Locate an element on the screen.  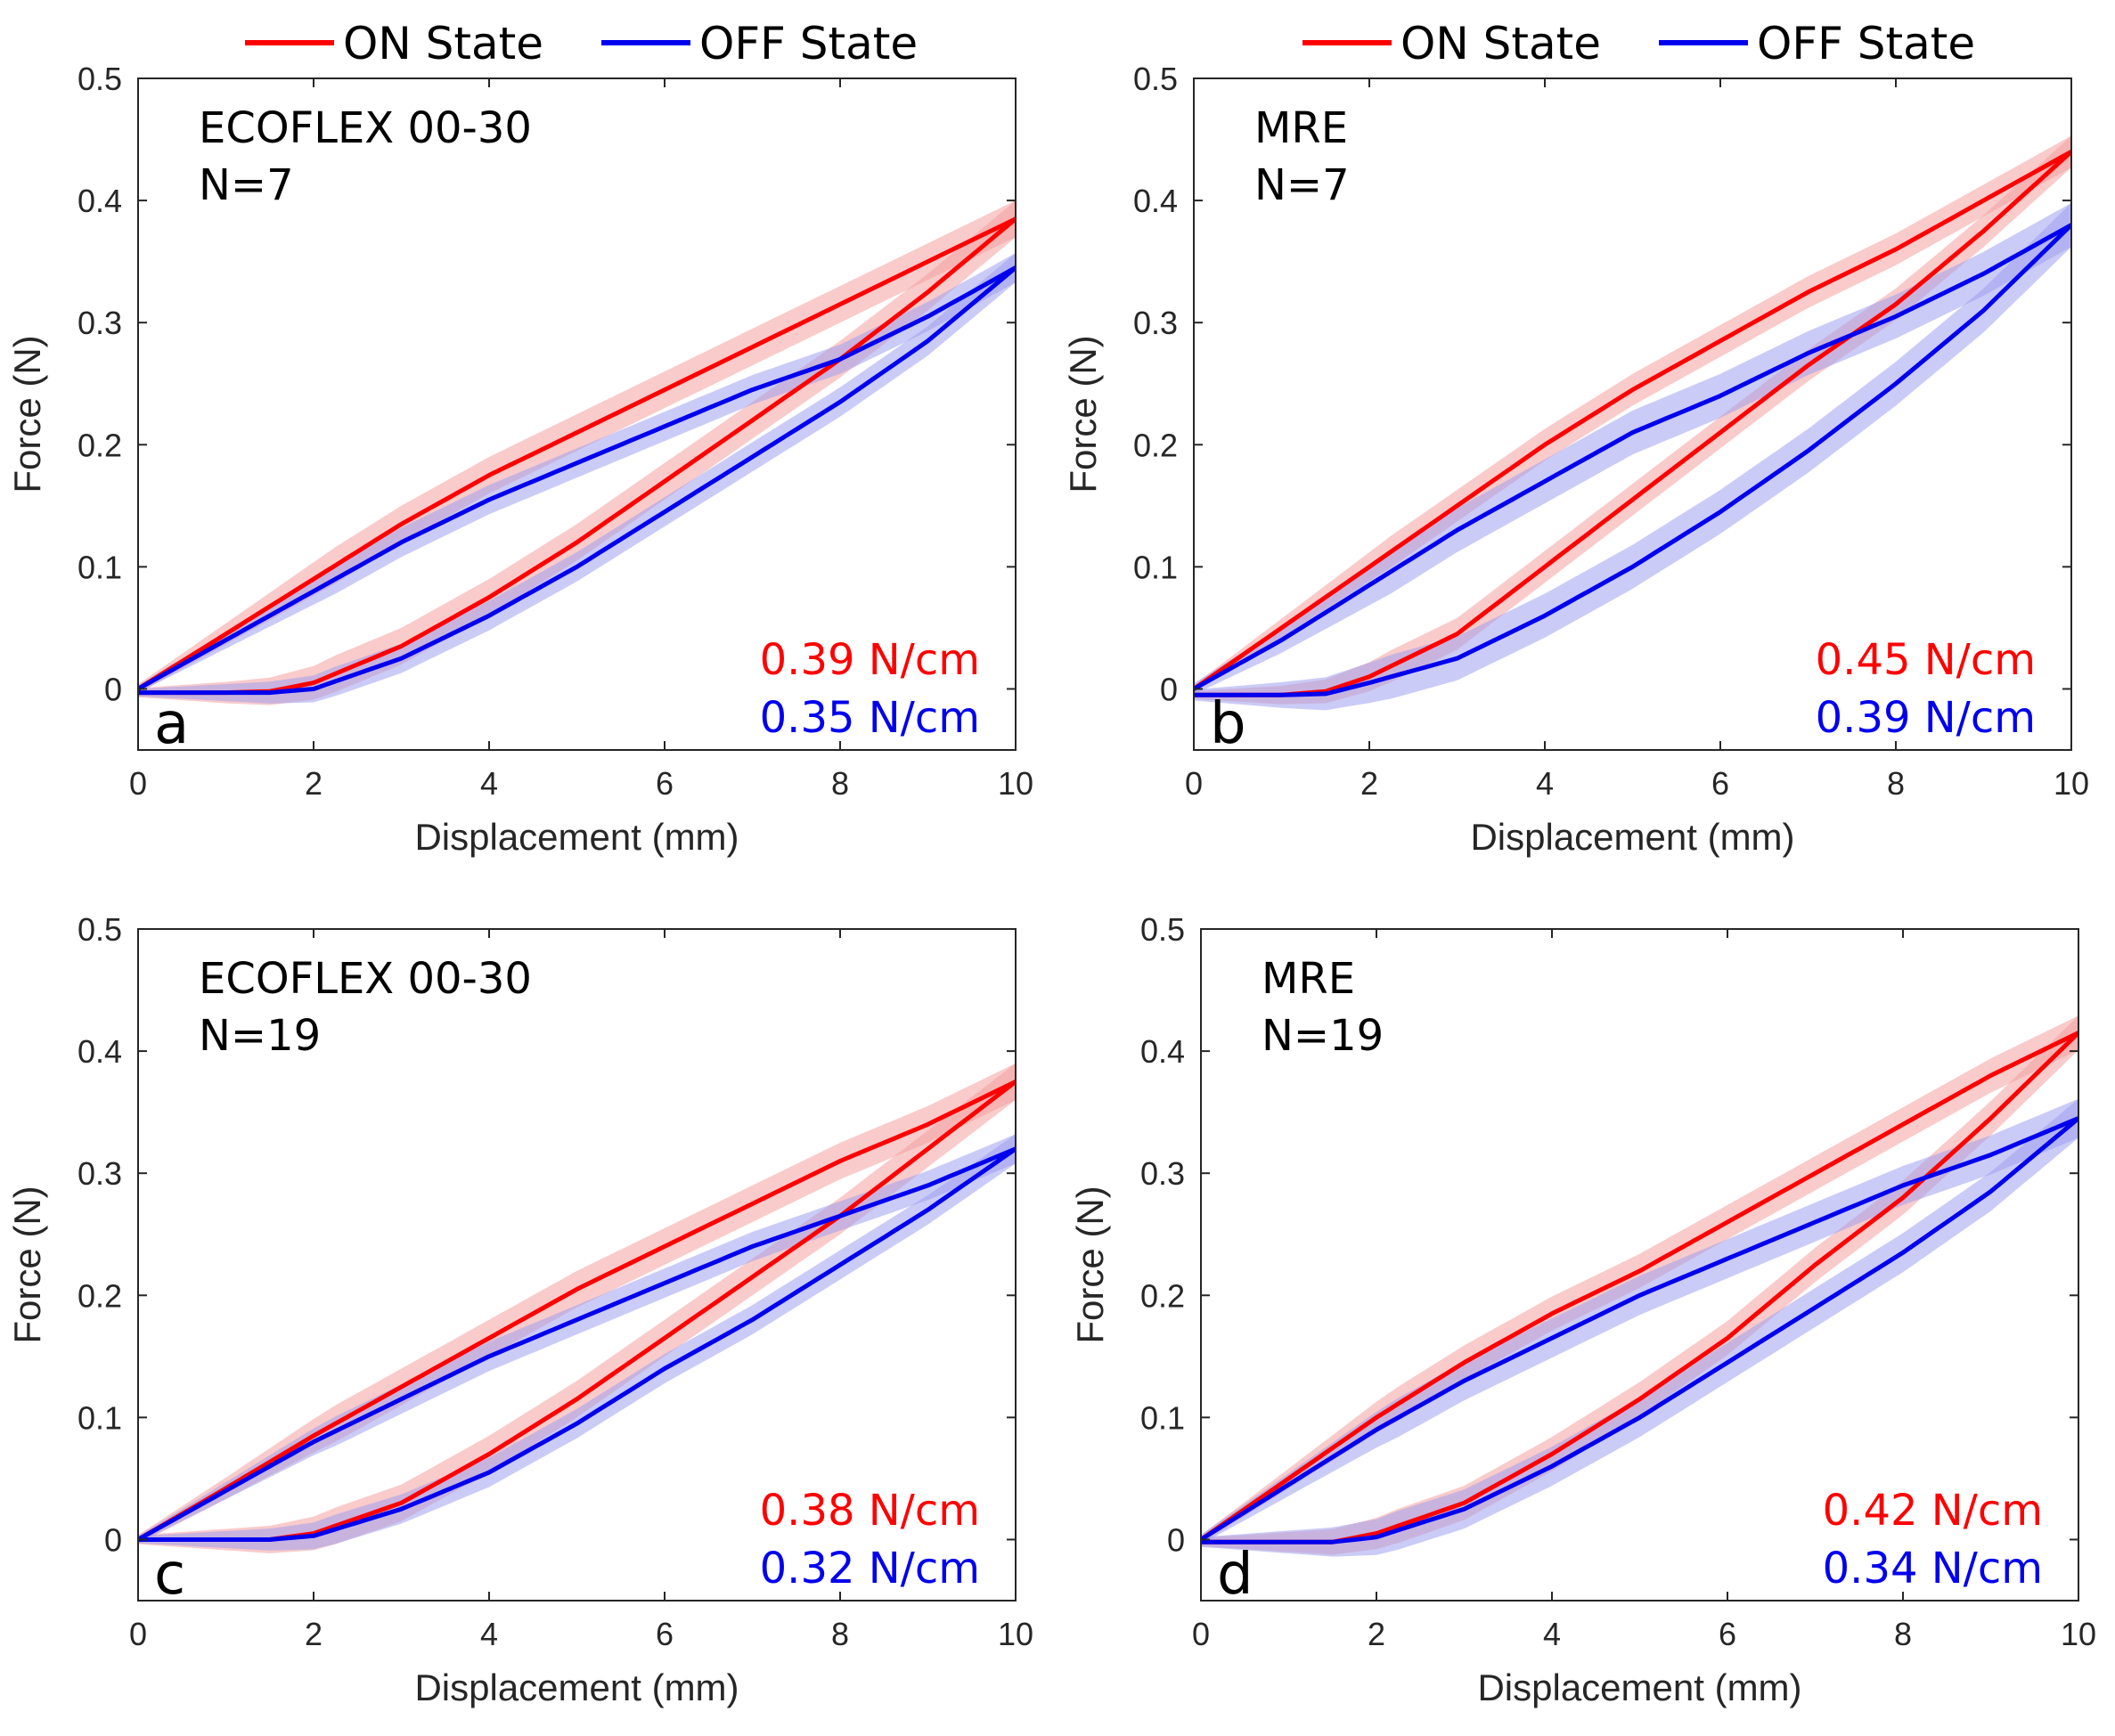
stiffness-off-label: 0.39 N/cm is located at coordinates (1926, 718).